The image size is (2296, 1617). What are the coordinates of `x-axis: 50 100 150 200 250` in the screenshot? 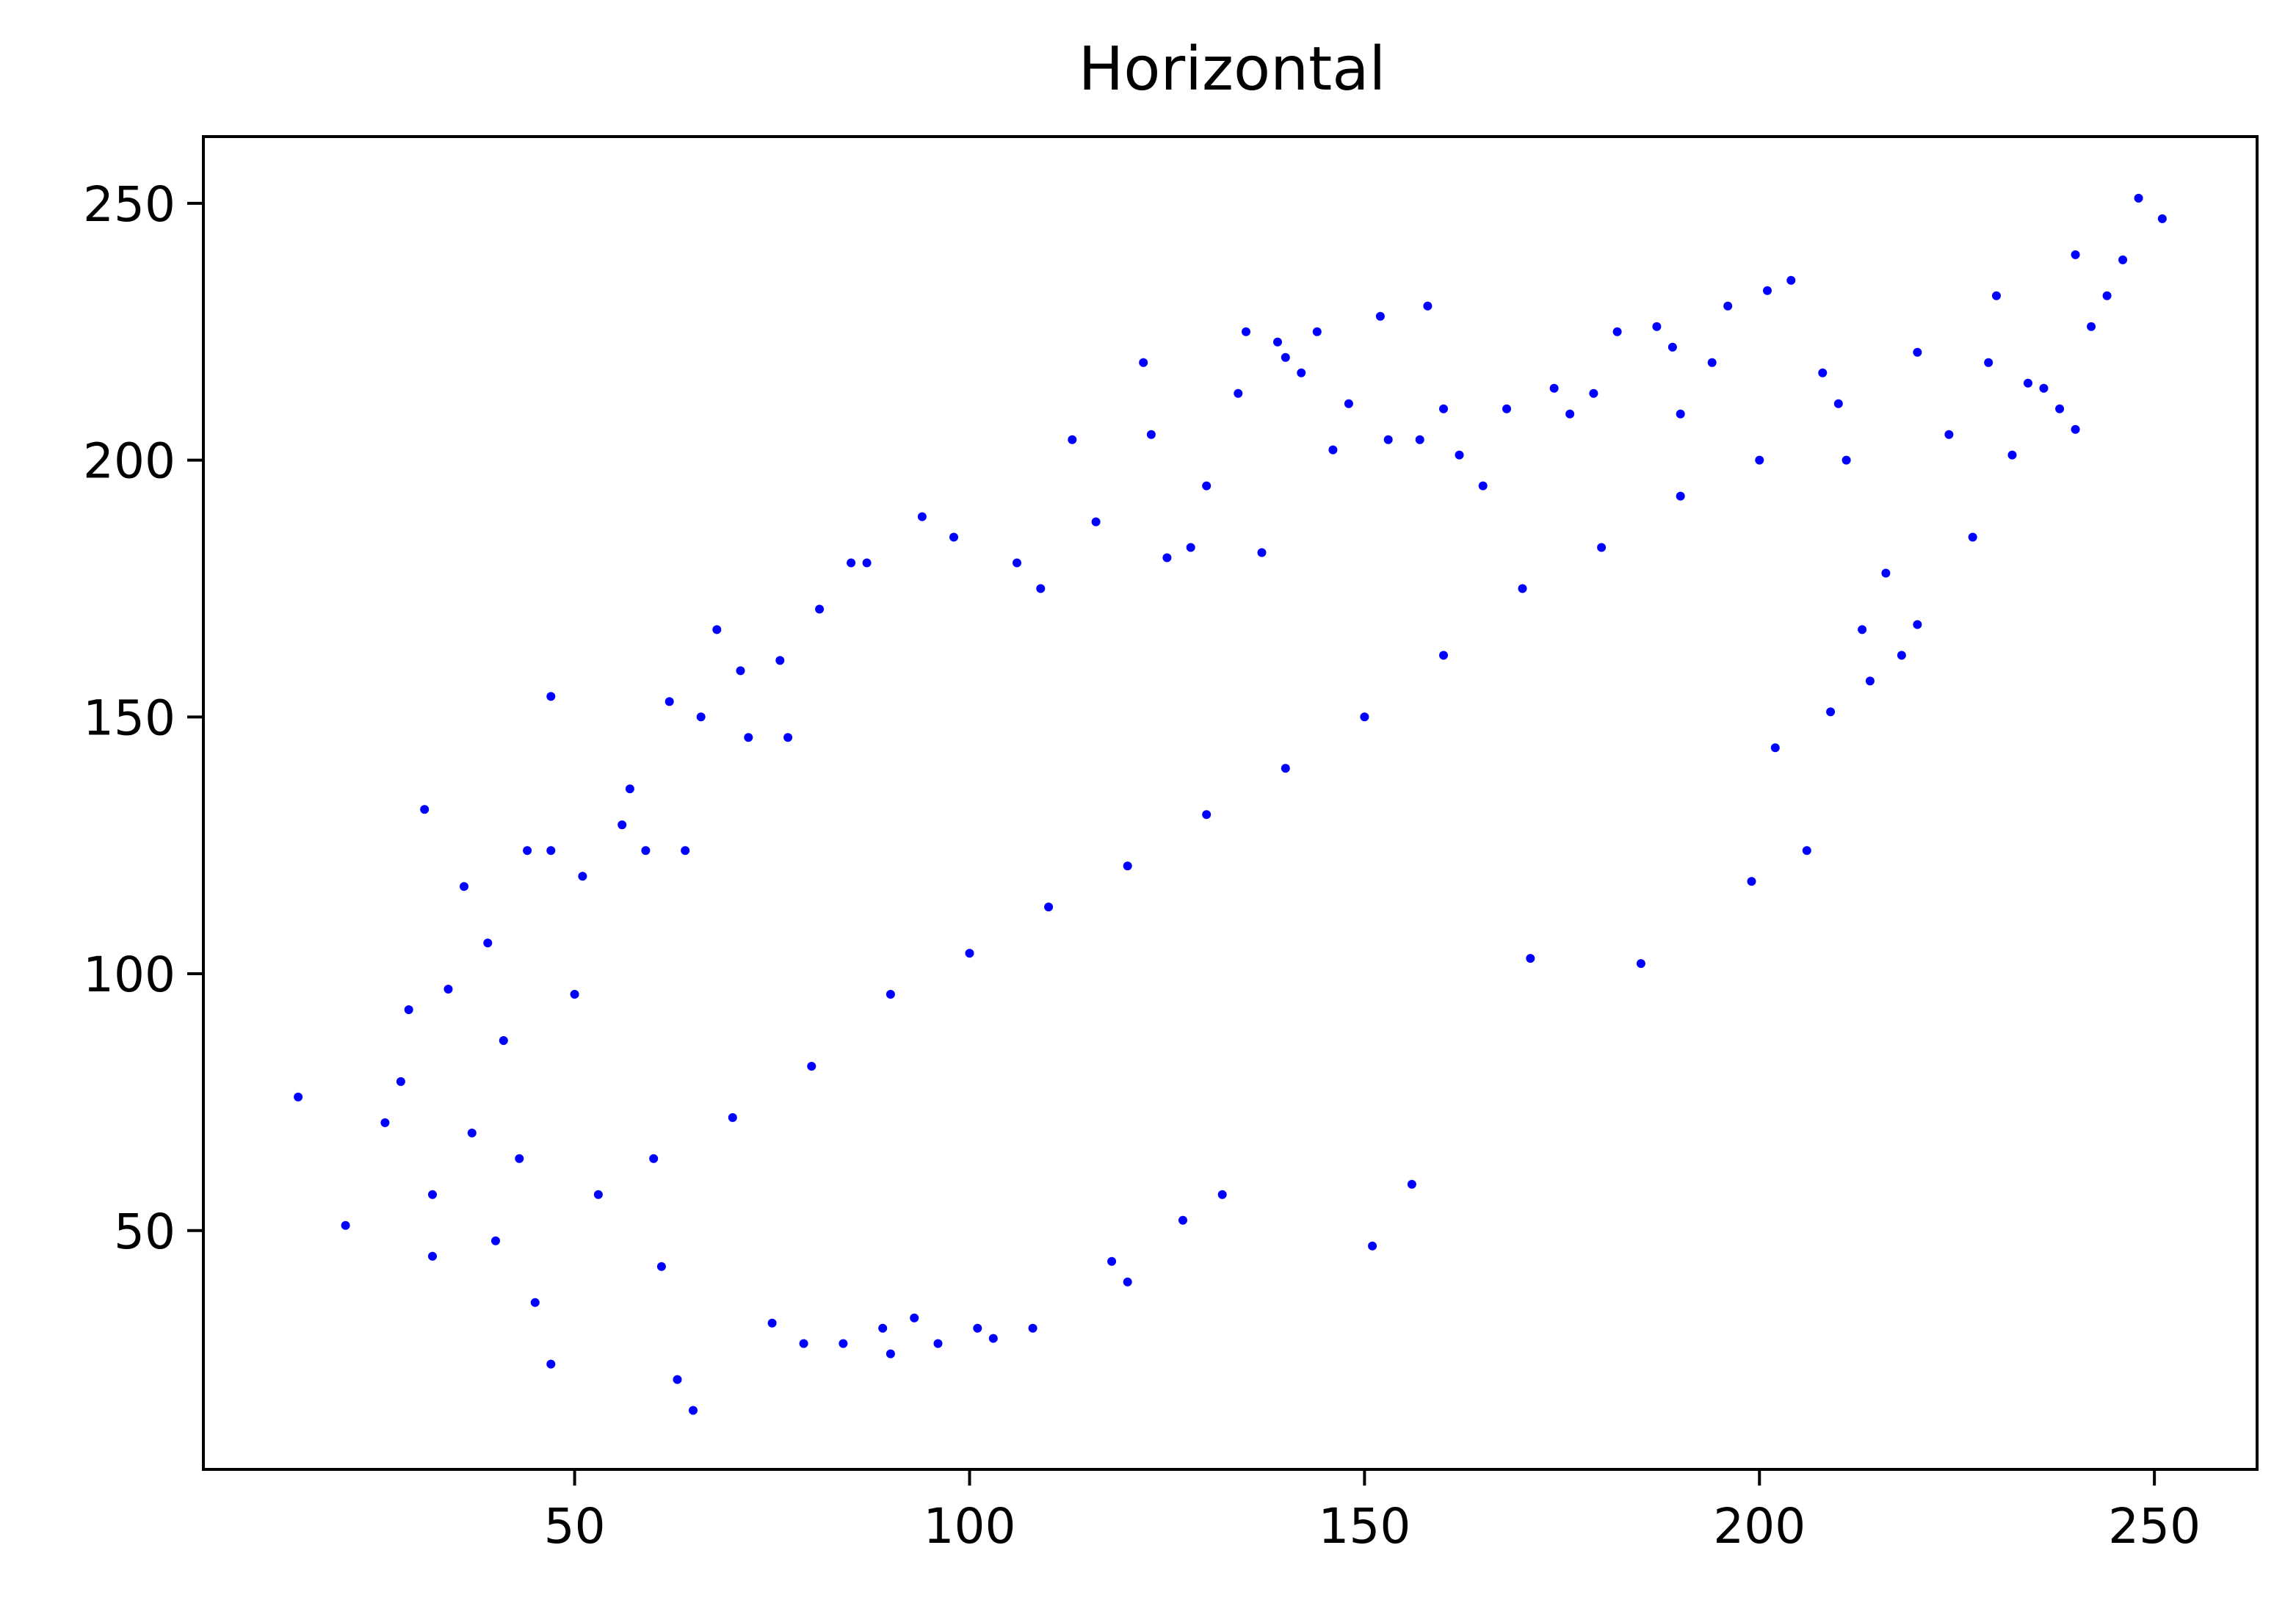 It's located at (1372, 1512).